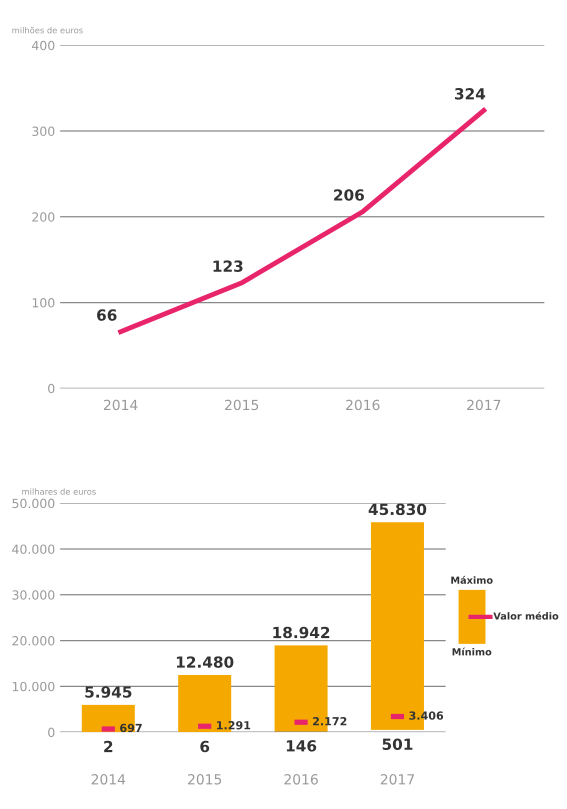 This screenshot has height=809, width=567. What do you see at coordinates (301, 746) in the screenshot?
I see `annotation: 146` at bounding box center [301, 746].